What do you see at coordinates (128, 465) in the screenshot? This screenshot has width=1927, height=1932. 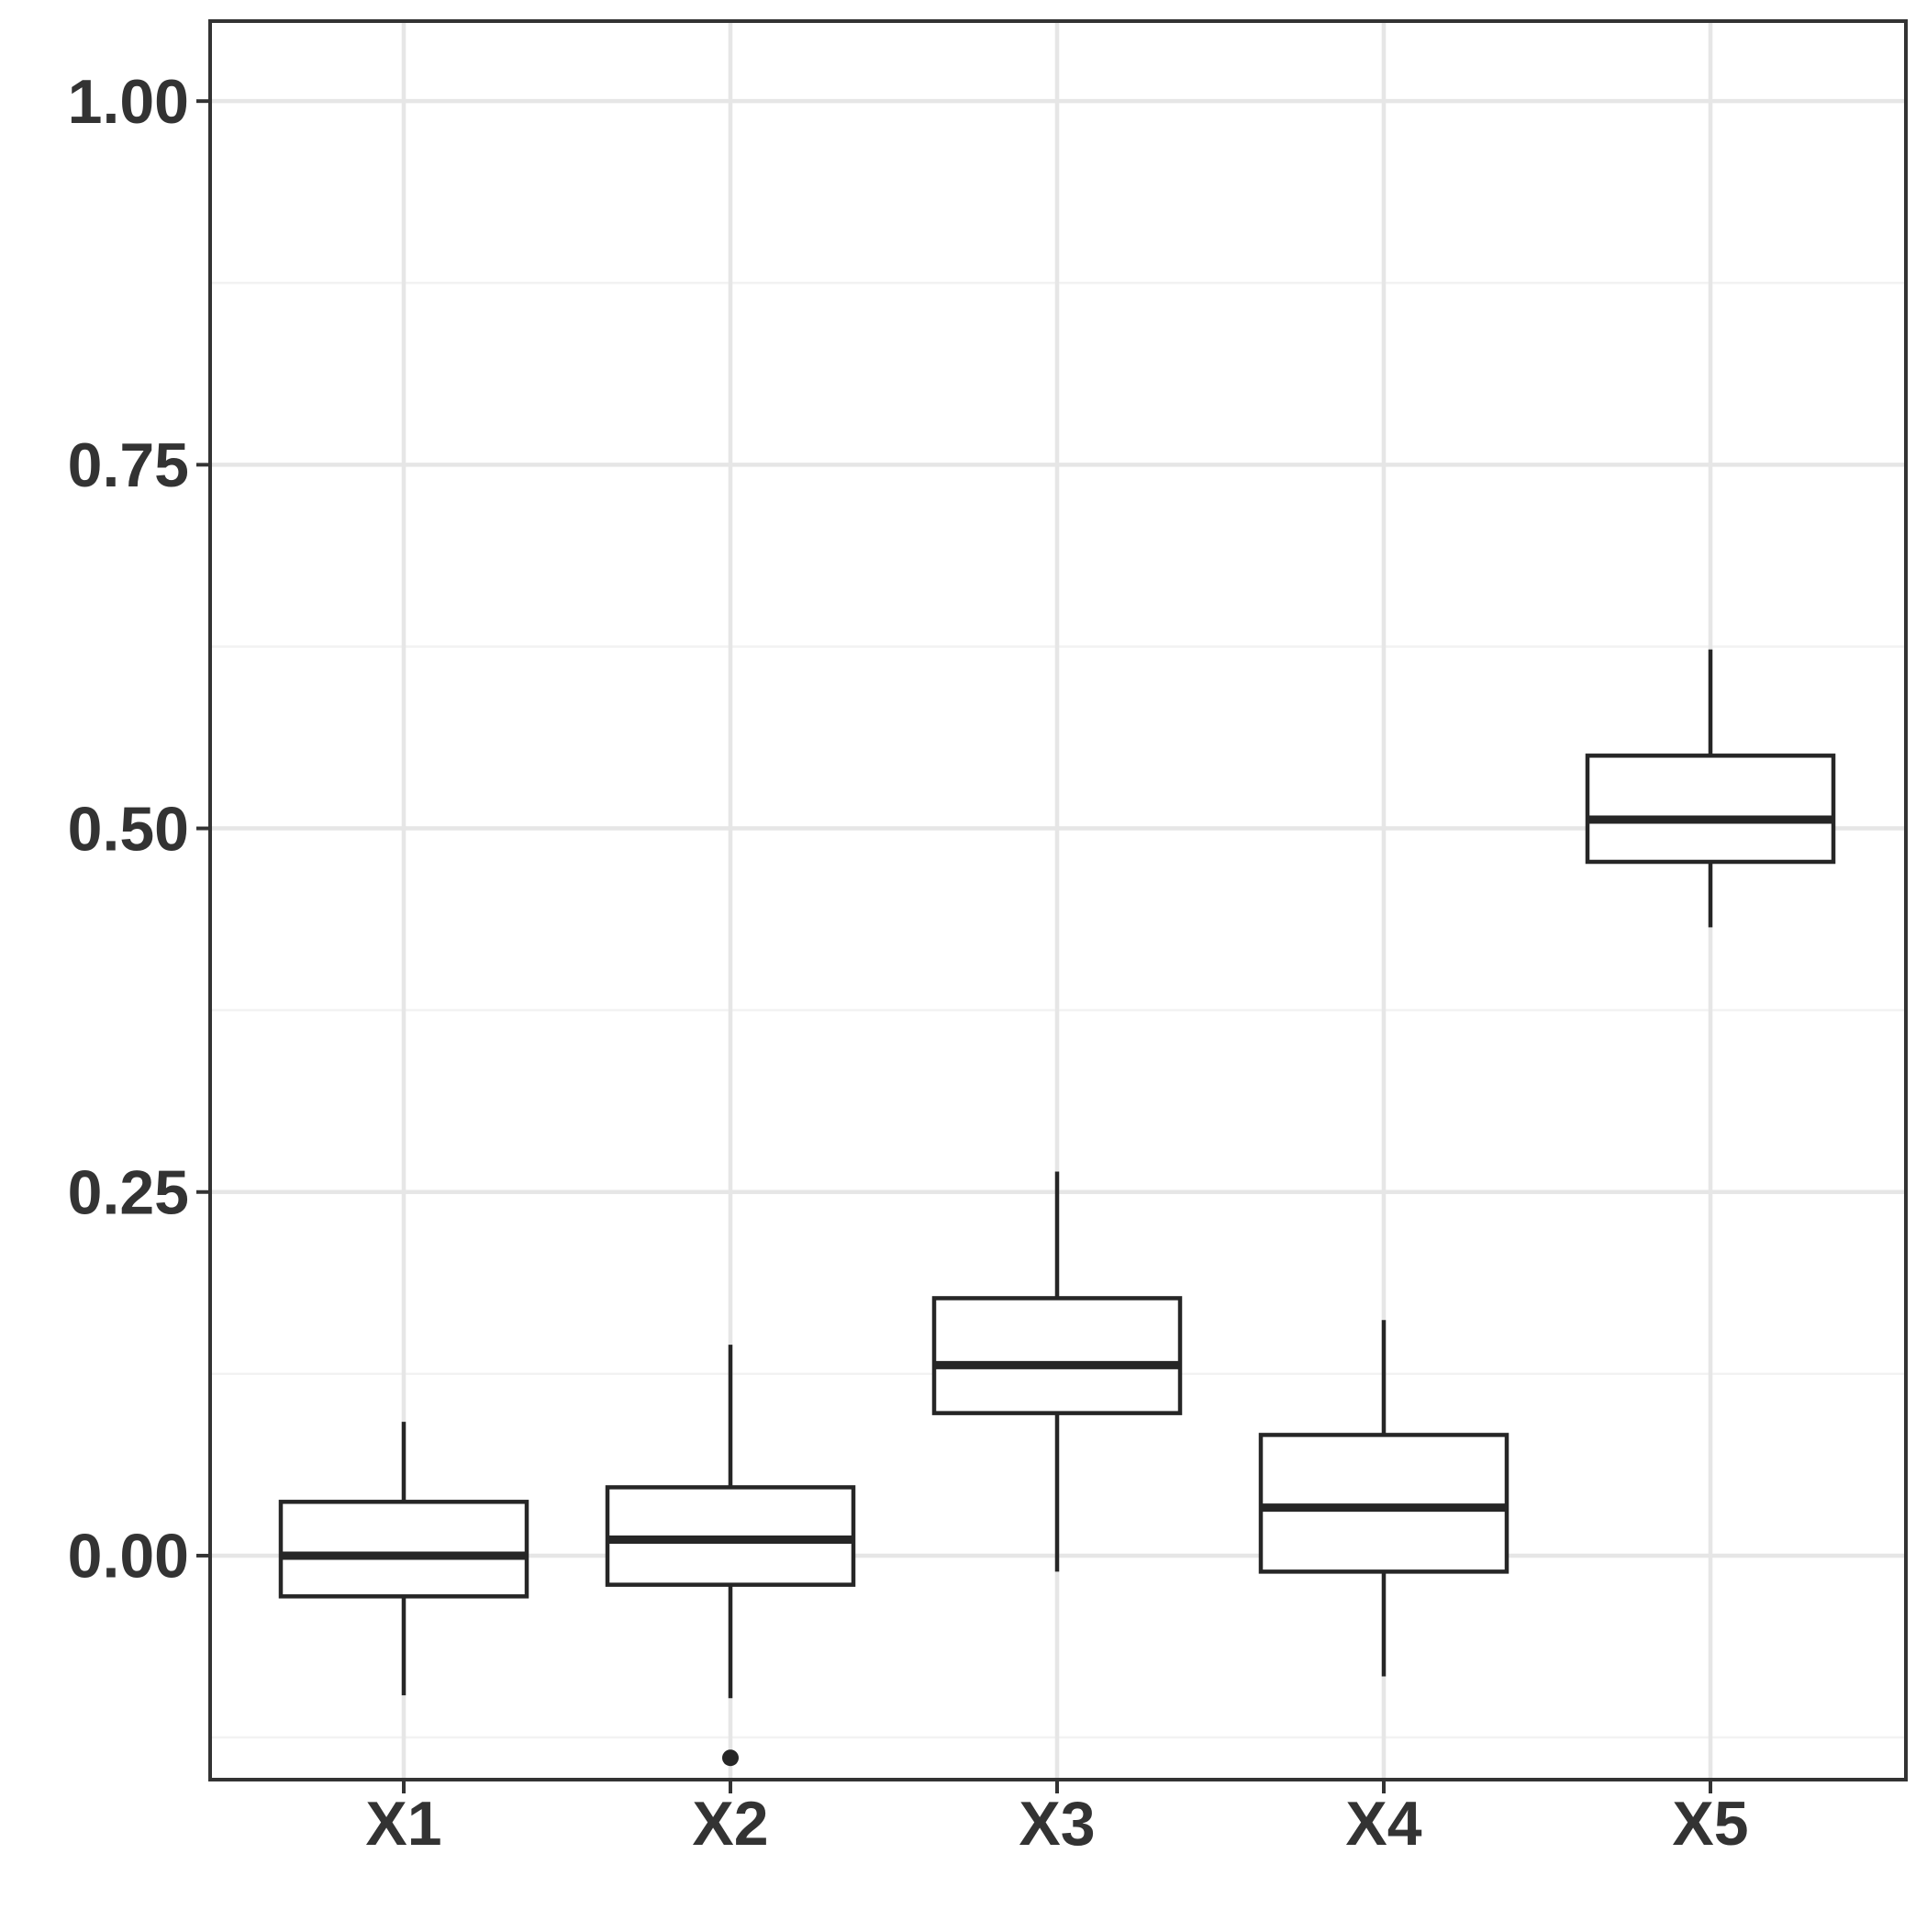 I see `y-tick-label-0.75: 0.75` at bounding box center [128, 465].